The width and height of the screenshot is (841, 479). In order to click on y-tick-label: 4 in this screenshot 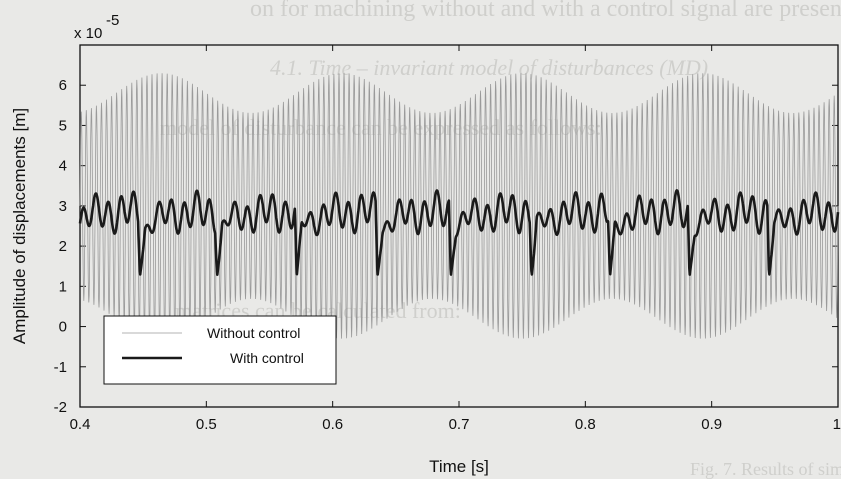, I will do `click(63, 166)`.